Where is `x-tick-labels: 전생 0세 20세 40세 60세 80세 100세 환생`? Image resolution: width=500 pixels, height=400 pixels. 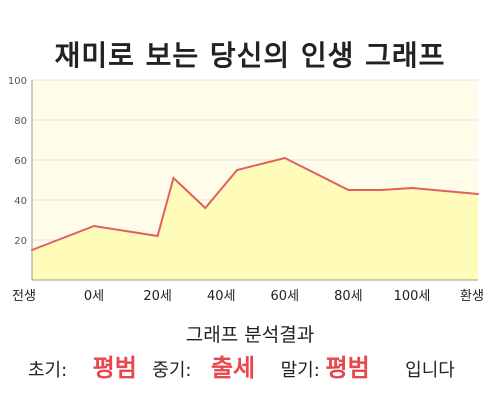
x-tick-labels: 전생 0세 20세 40세 60세 80세 100세 환생 is located at coordinates (248, 296).